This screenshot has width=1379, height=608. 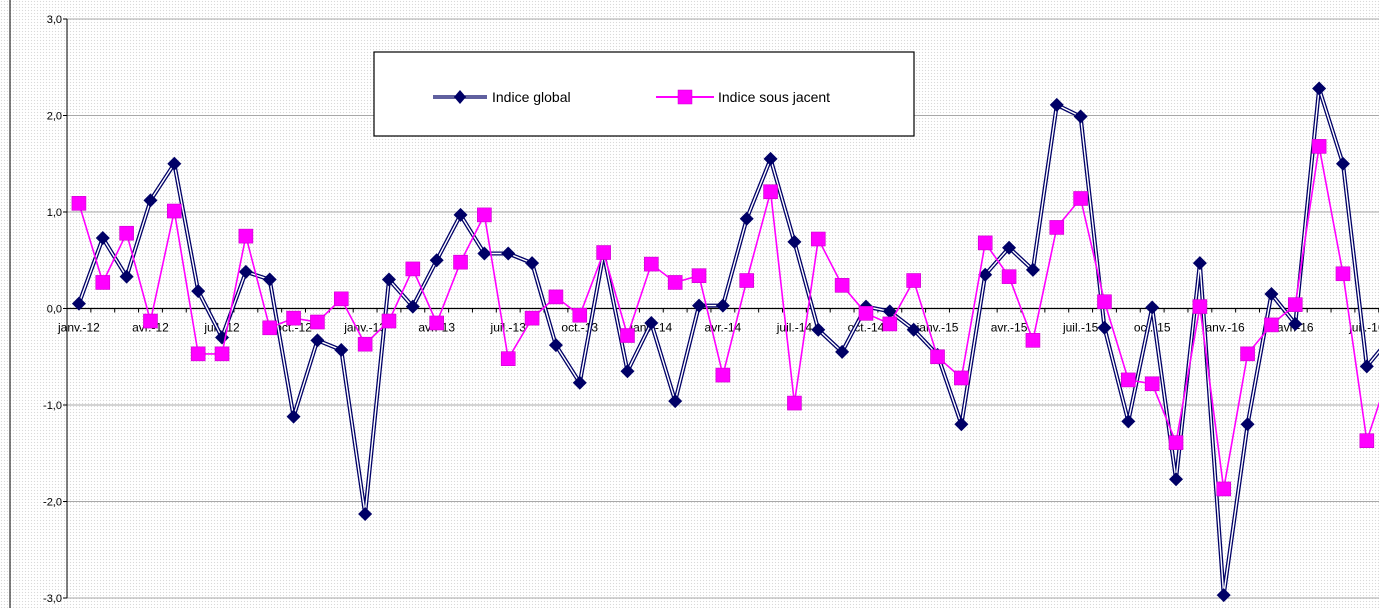 I want to click on y-tick-label: -3,0, so click(x=52, y=599).